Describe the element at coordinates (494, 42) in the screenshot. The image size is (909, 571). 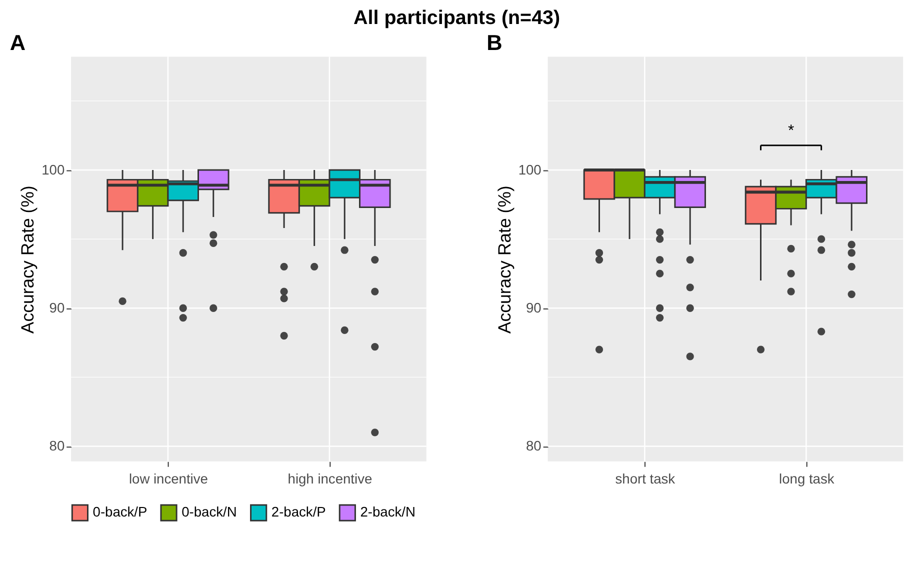
I see `text: B` at that location.